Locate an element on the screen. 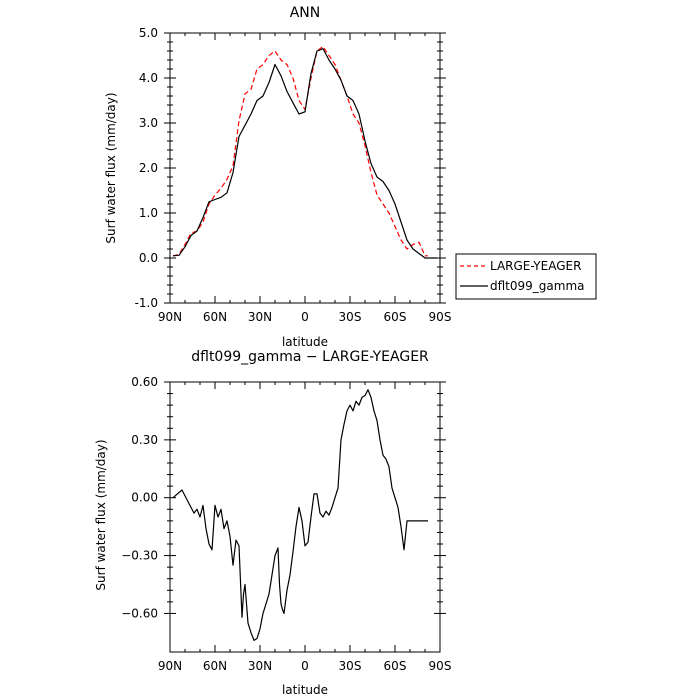 This screenshot has width=700, height=700. bottom-y-tick-label: 0.00 is located at coordinates (144, 498).